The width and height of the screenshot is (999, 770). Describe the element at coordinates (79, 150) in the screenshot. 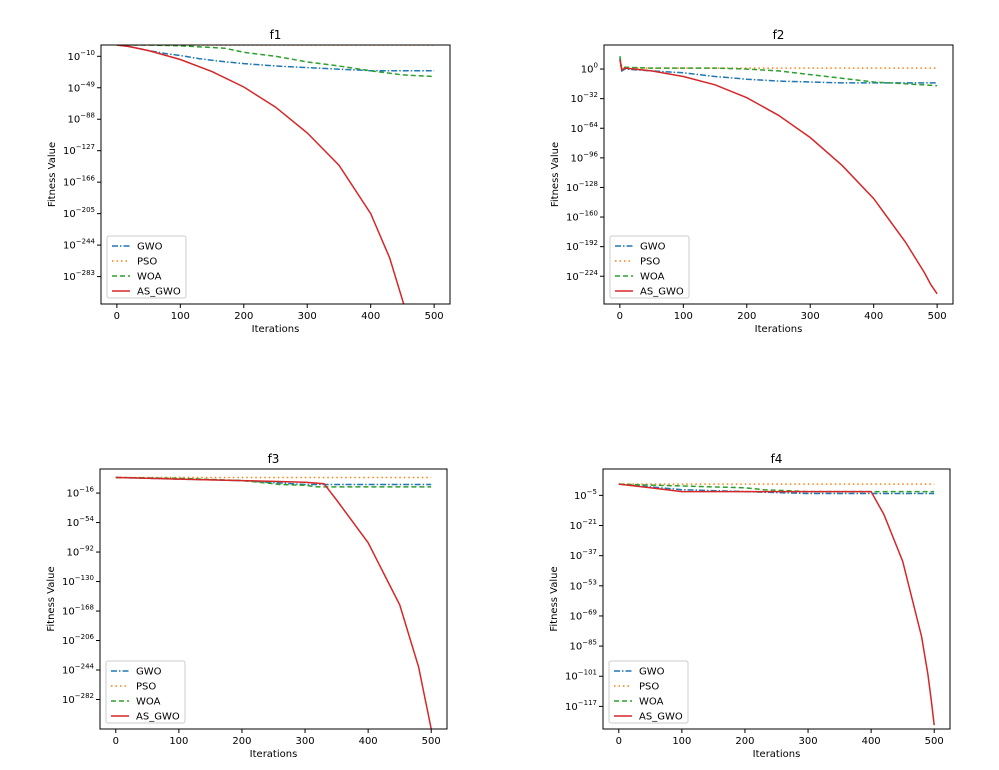

I see `y-tick-label: 10−127` at that location.